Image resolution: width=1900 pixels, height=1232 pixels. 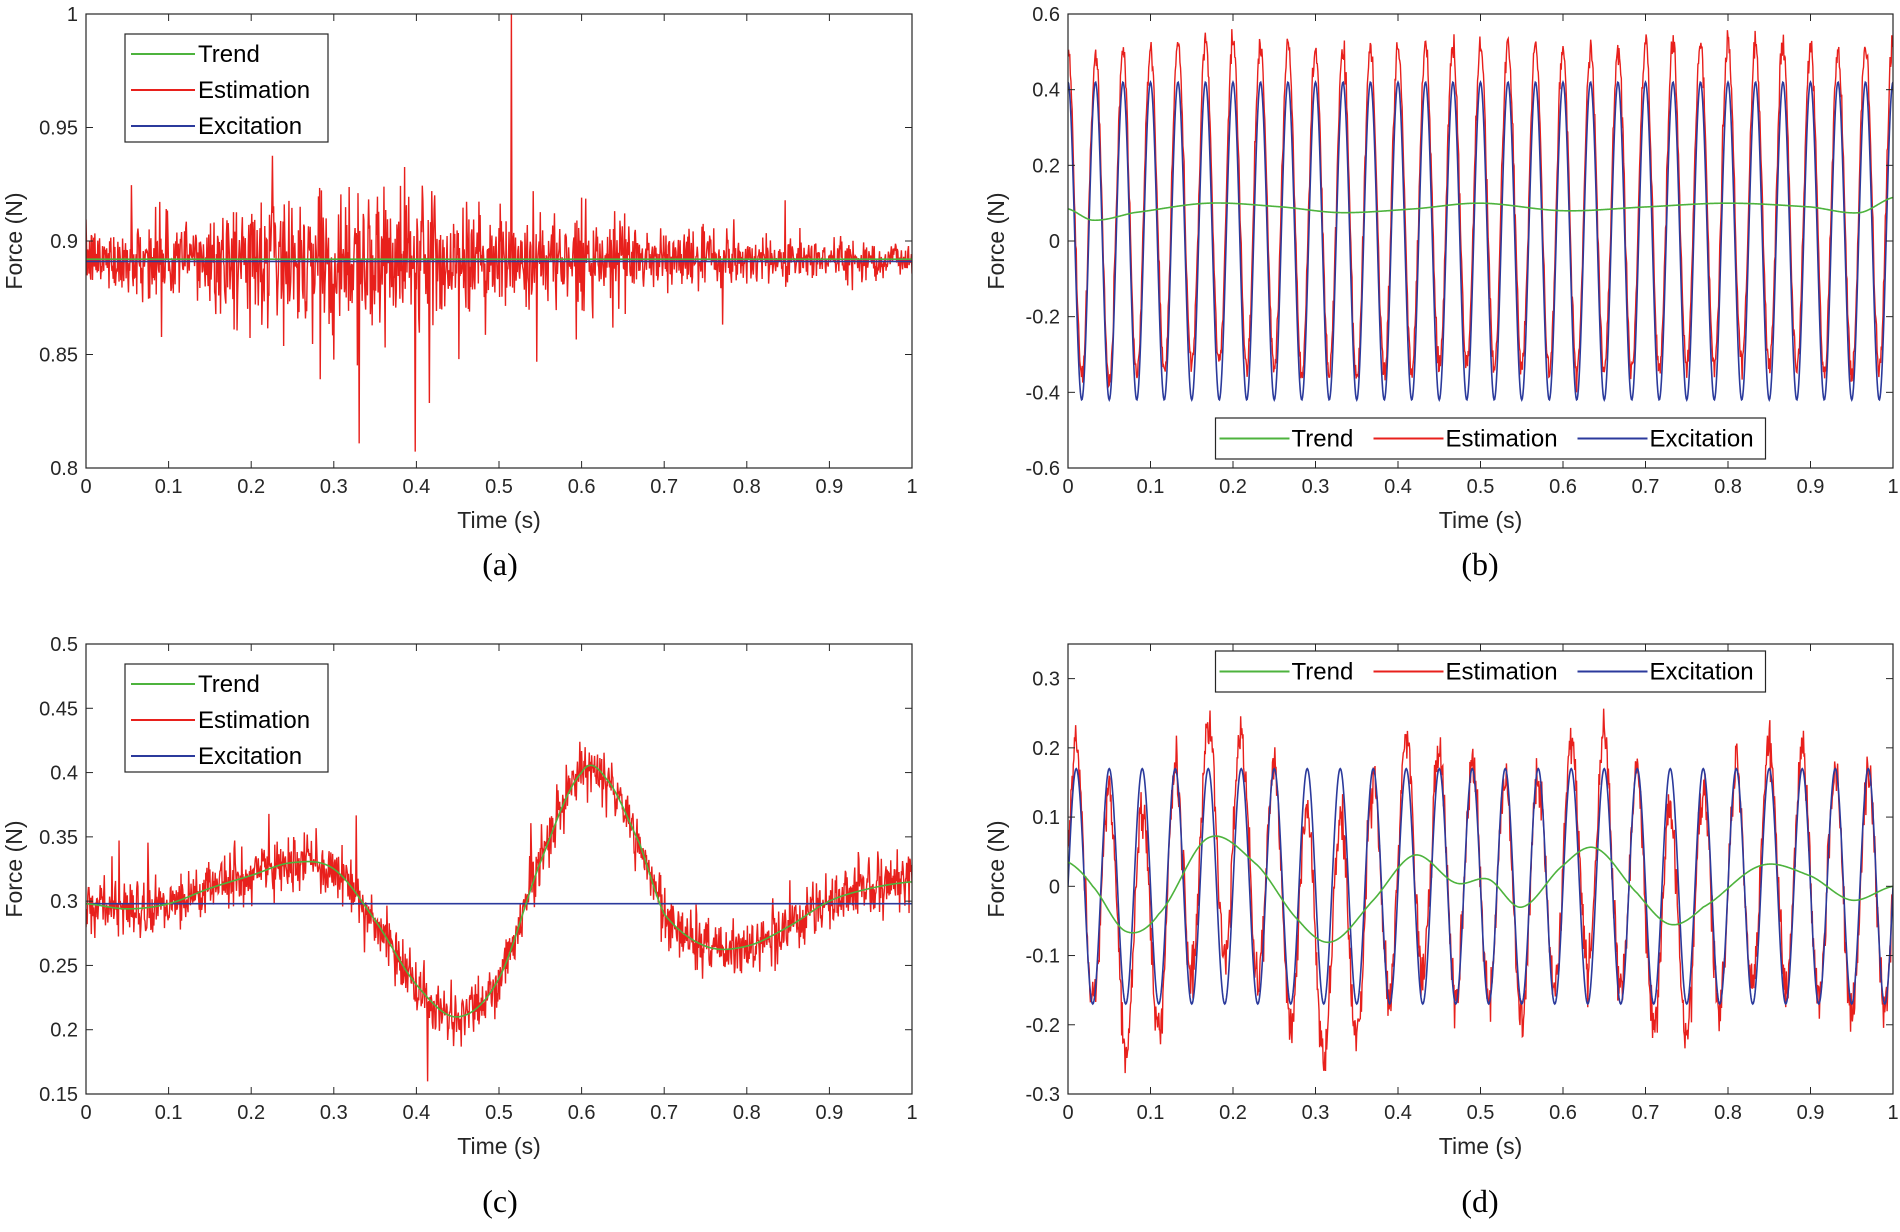 I want to click on y-tick-label: -0.3, so click(x=1043, y=1095).